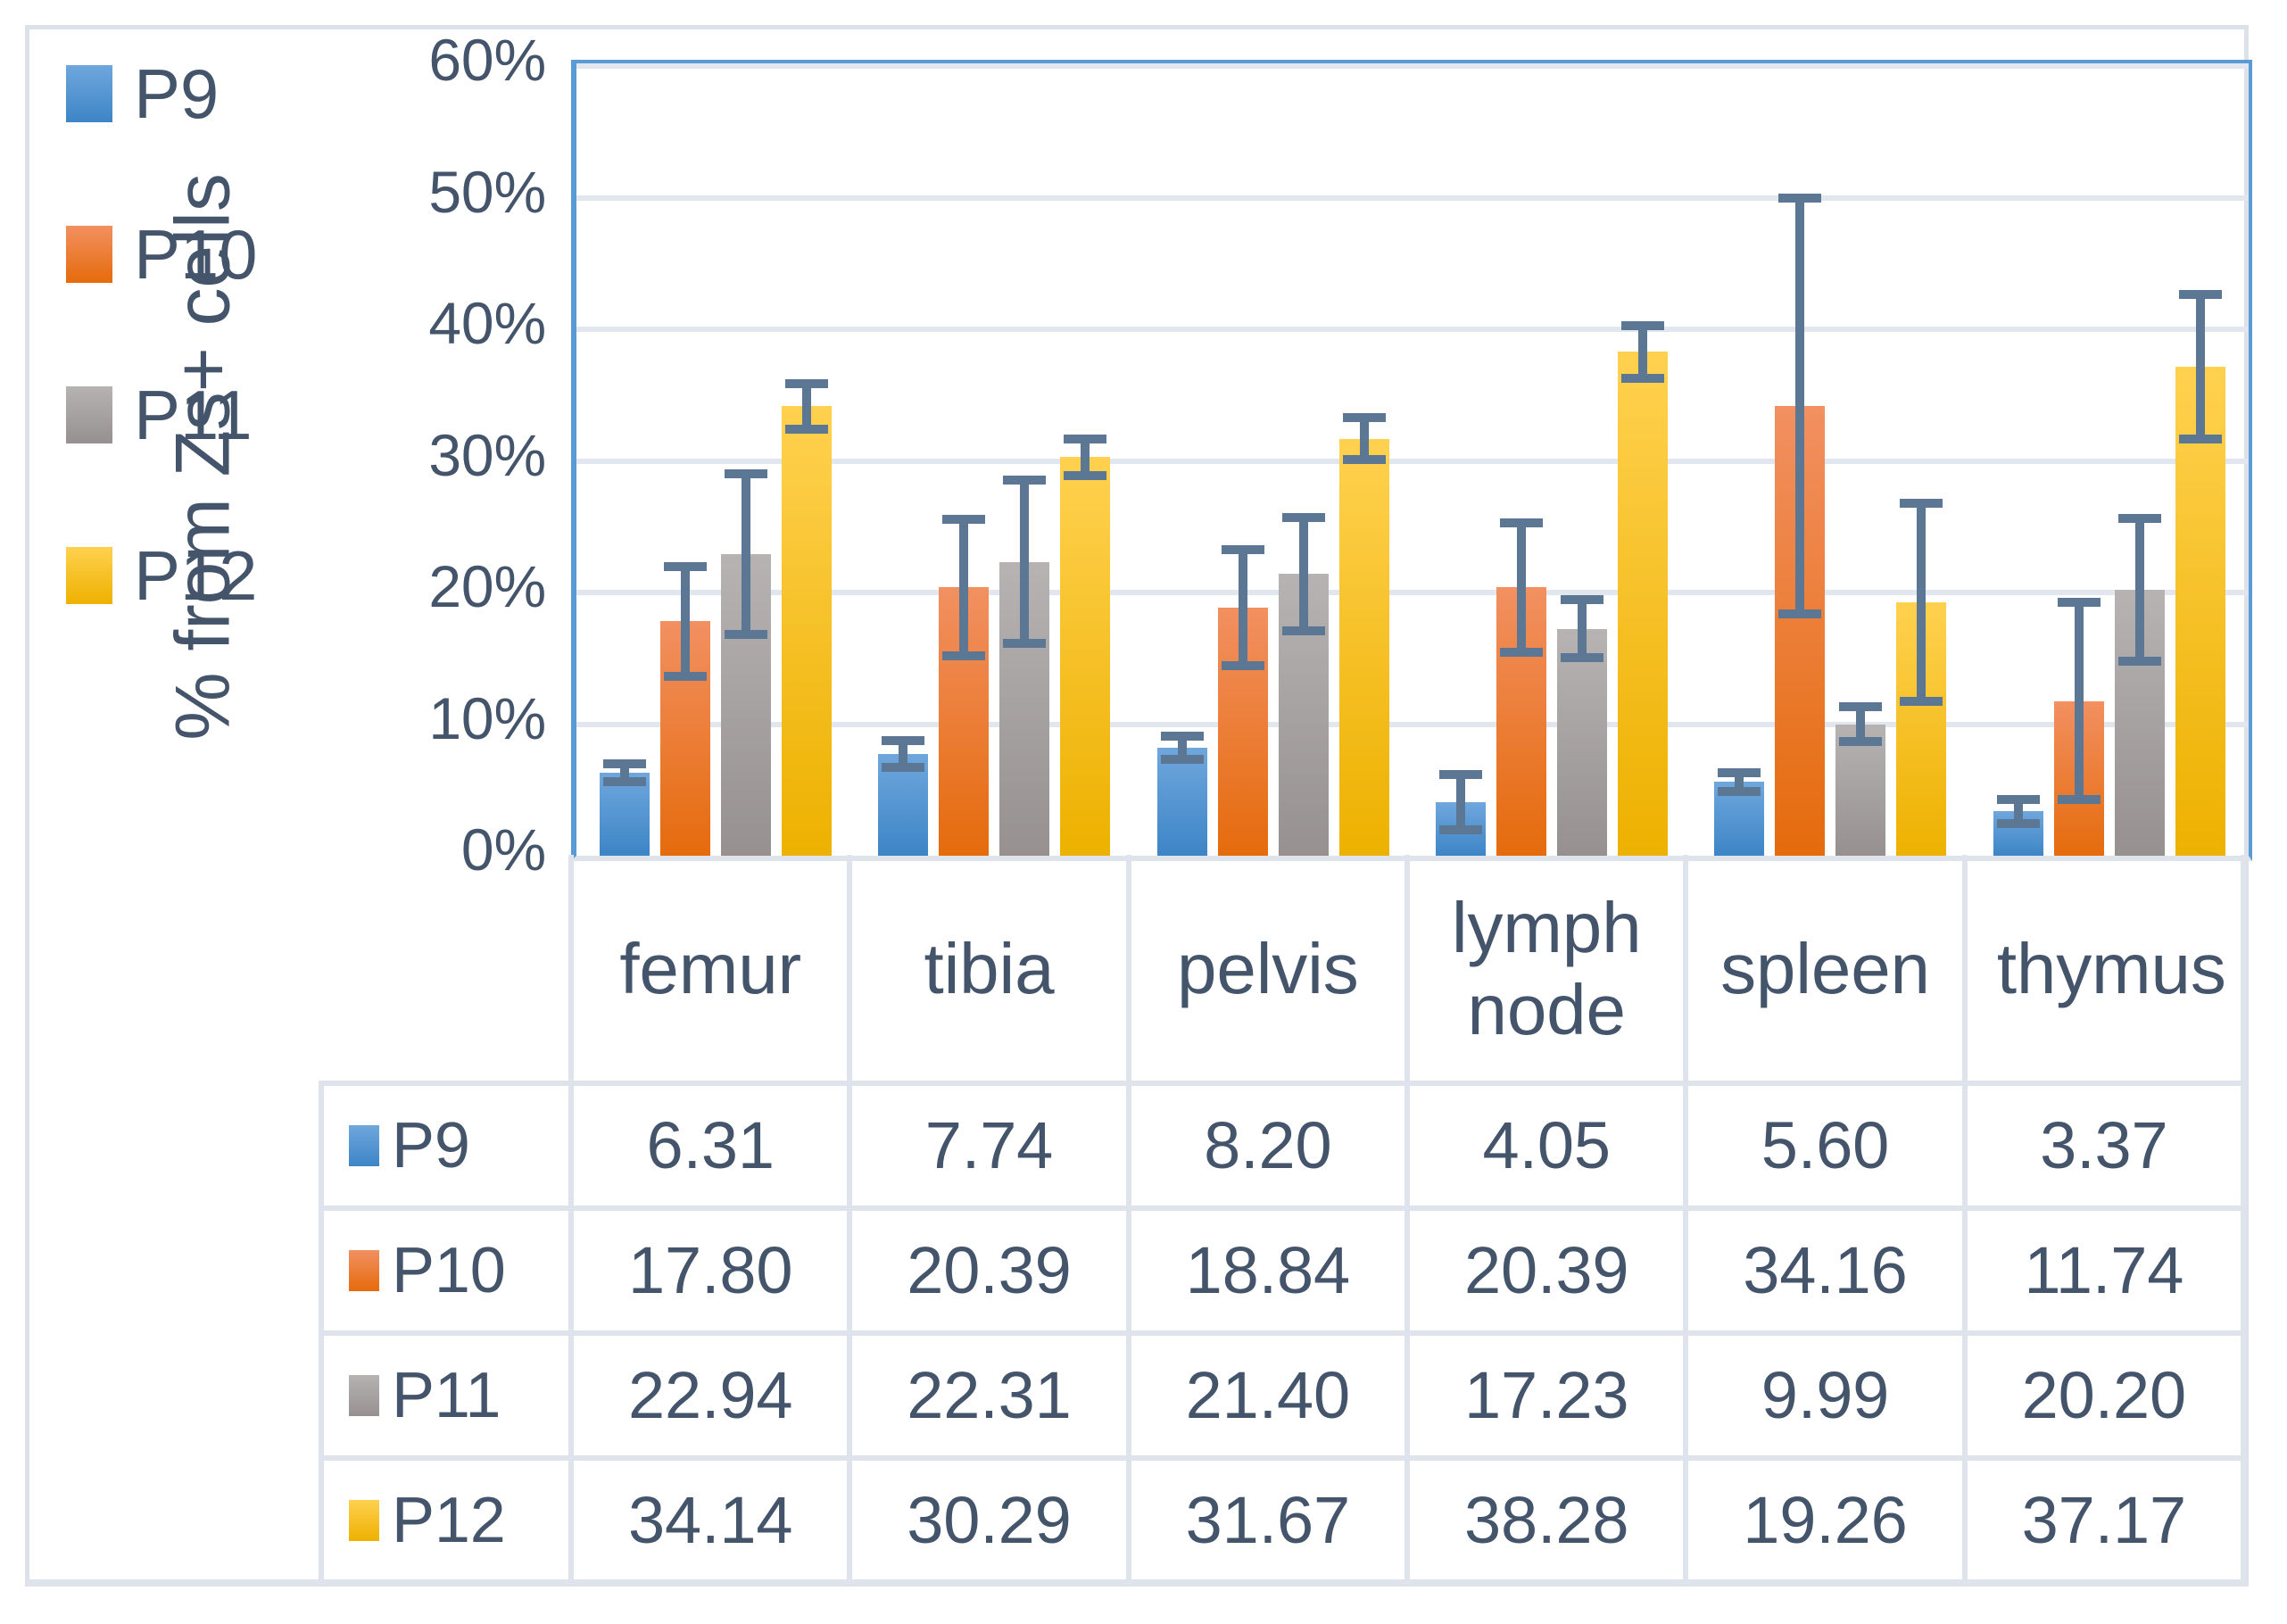 Image resolution: width=2287 pixels, height=1624 pixels. What do you see at coordinates (364, 1395) in the screenshot?
I see `row-key-swatch-p11` at bounding box center [364, 1395].